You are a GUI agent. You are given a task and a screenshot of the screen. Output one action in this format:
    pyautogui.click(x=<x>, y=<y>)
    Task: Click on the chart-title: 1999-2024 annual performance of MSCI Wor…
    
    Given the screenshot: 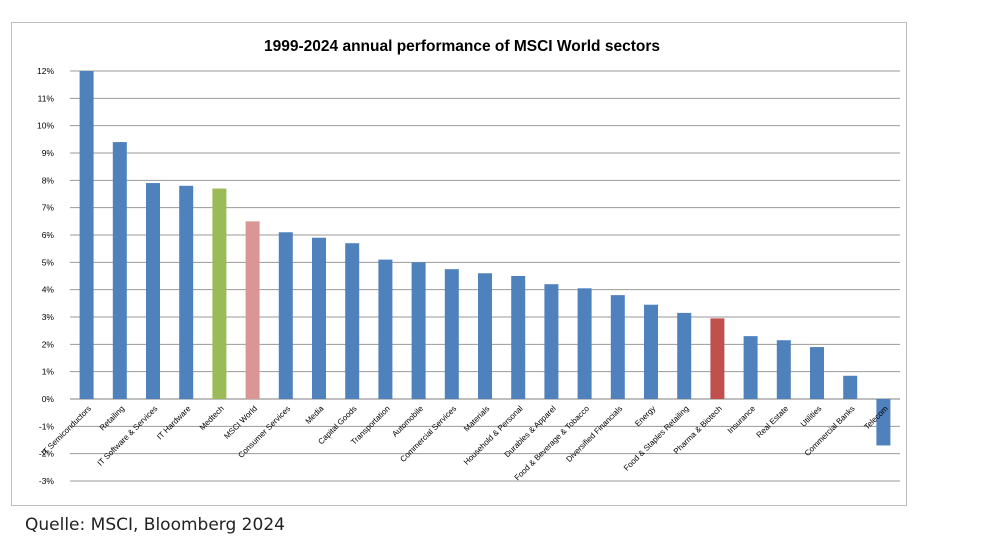 What is the action you would take?
    pyautogui.click(x=462, y=46)
    